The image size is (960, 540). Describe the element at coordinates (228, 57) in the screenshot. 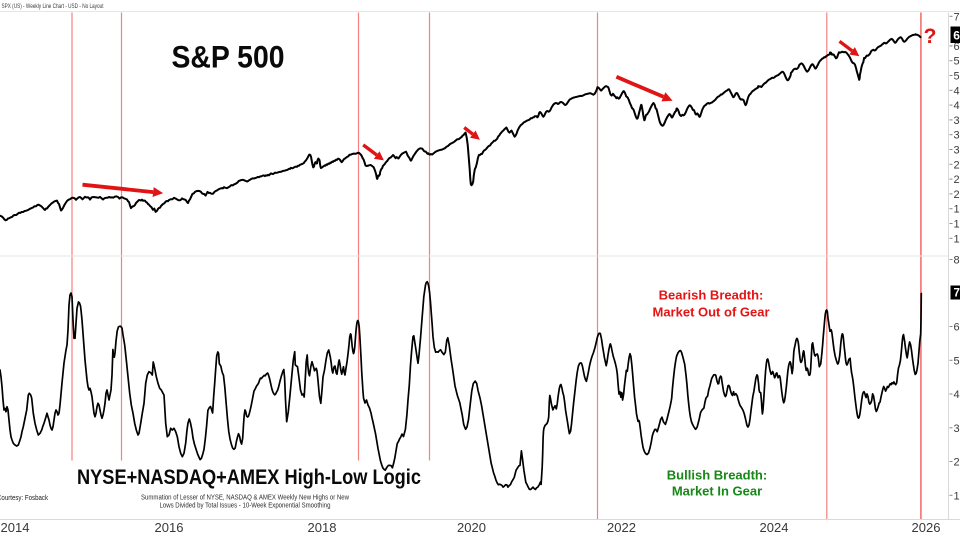

I see `svg-text: S&P 500` at that location.